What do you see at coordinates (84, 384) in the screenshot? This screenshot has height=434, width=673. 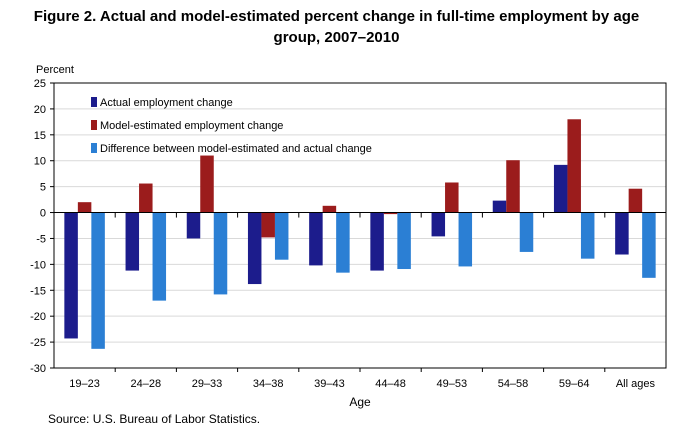 I see `x-tick-label: 19–23` at bounding box center [84, 384].